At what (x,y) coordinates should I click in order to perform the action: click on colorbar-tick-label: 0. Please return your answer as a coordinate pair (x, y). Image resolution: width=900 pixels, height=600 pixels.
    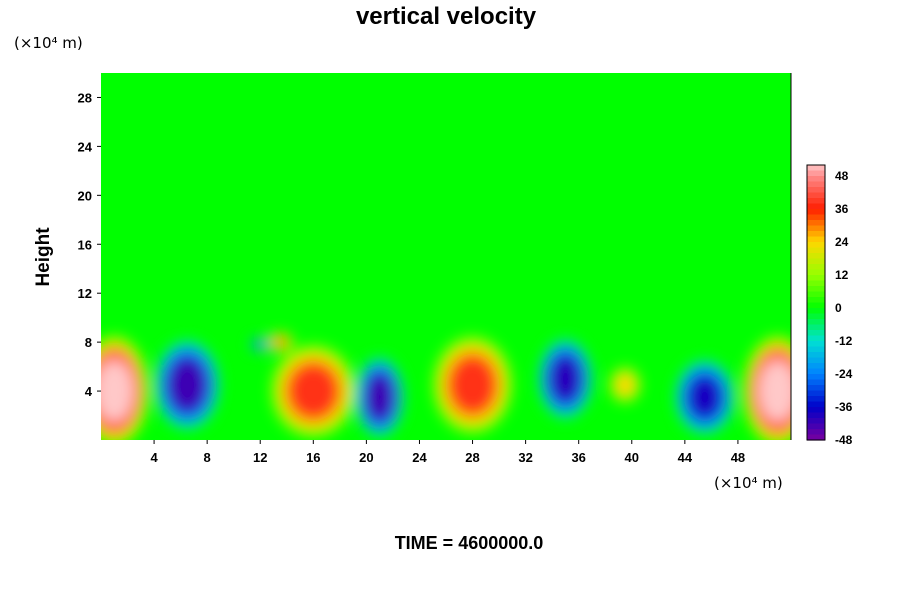
    Looking at the image, I should click on (838, 308).